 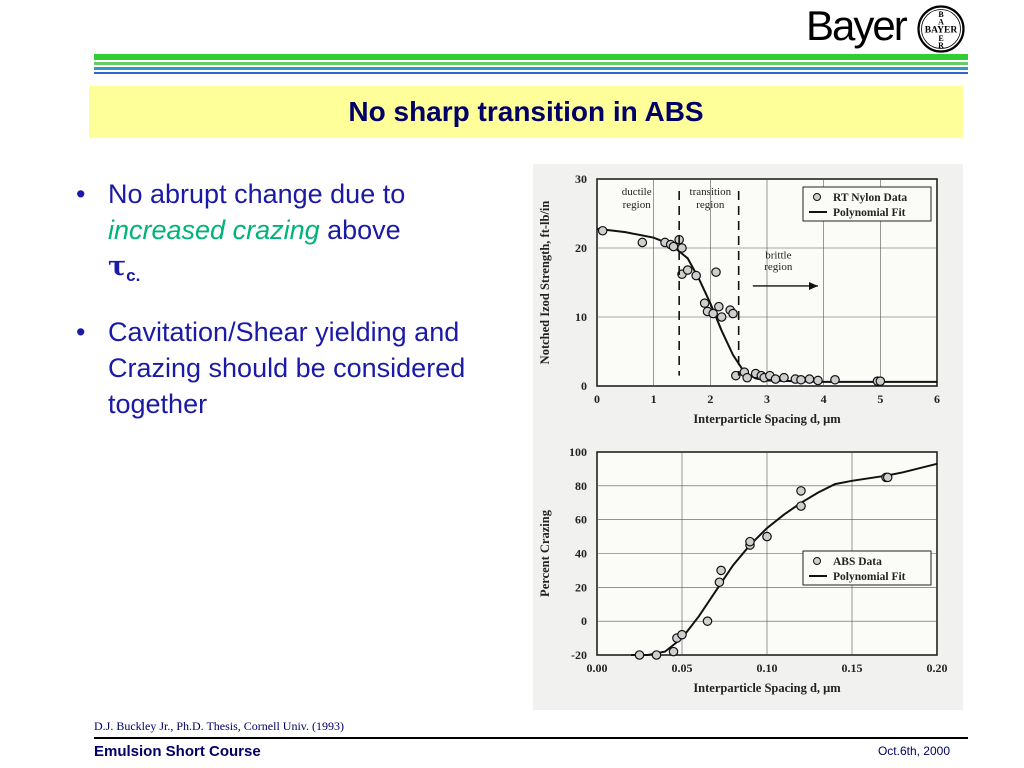 I want to click on legend-entry: RT Nylon Data, so click(x=870, y=198).